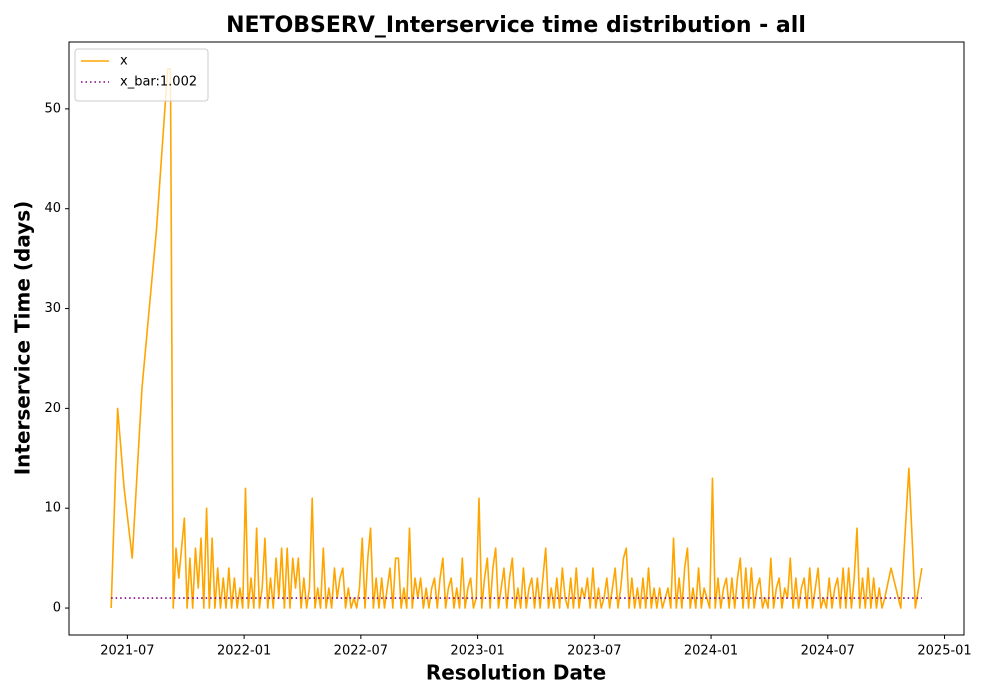  Describe the element at coordinates (828, 651) in the screenshot. I see `x-tick-label: 2024-07` at that location.